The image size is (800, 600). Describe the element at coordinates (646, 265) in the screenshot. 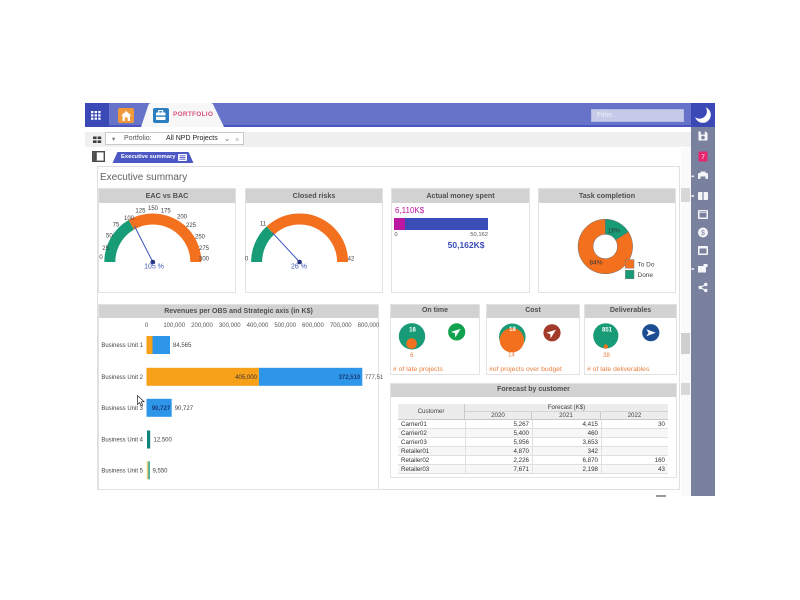

I see `svg-text: To Do` at that location.